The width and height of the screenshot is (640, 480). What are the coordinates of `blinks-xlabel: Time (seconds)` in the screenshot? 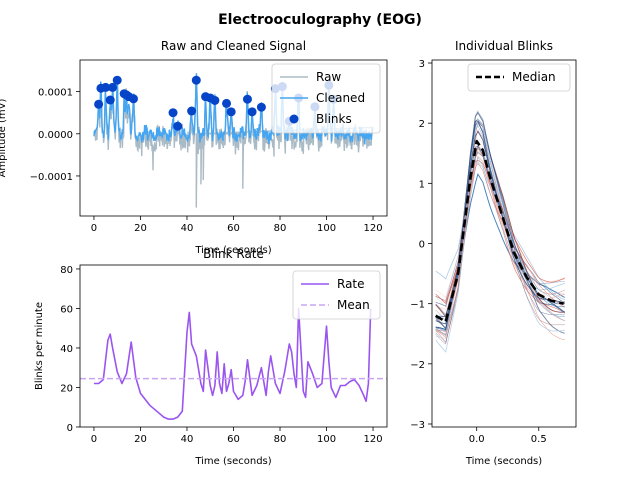 It's located at (503, 461).